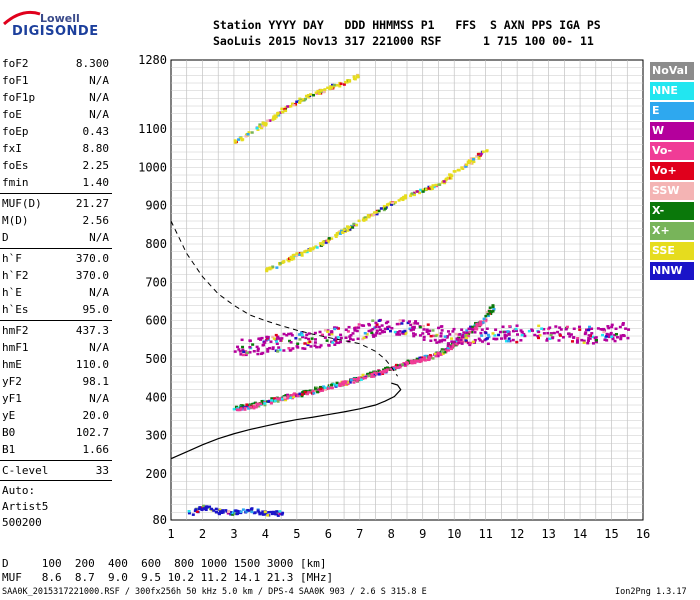 This screenshot has width=700, height=600. I want to click on x-tick-label: 13, so click(548, 534).